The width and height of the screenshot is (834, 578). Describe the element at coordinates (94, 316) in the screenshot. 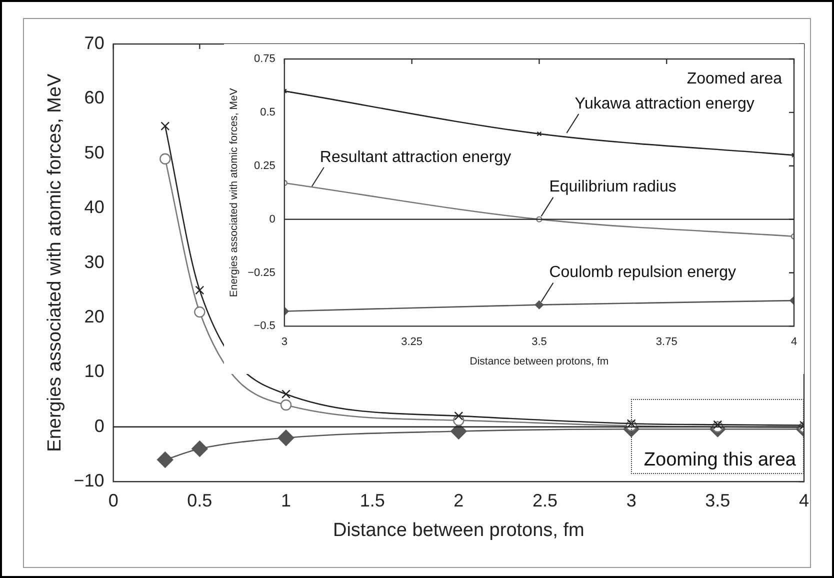

I see `y-tick-label: 20` at that location.